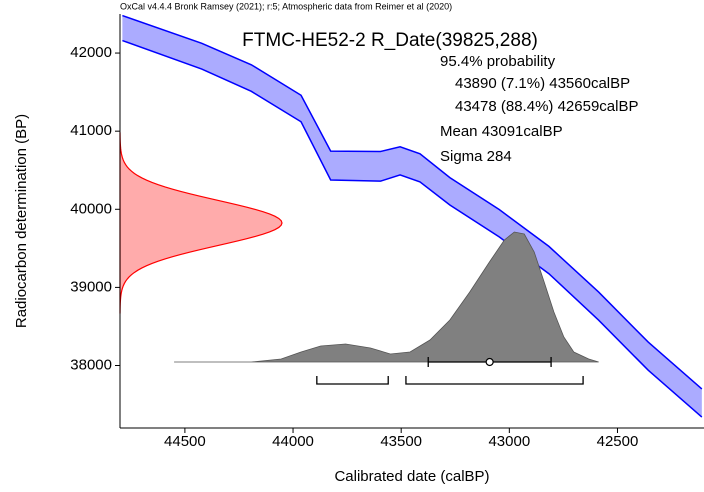 The height and width of the screenshot is (492, 704). Describe the element at coordinates (91, 208) in the screenshot. I see `y-tick-label: 40000` at that location.